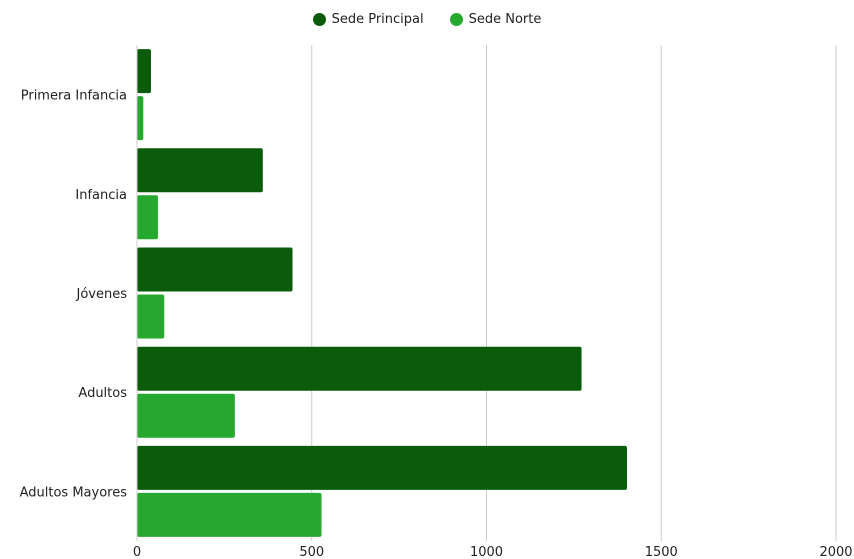  I want to click on legend: Sede Principal Sede Norte, so click(427, 19).